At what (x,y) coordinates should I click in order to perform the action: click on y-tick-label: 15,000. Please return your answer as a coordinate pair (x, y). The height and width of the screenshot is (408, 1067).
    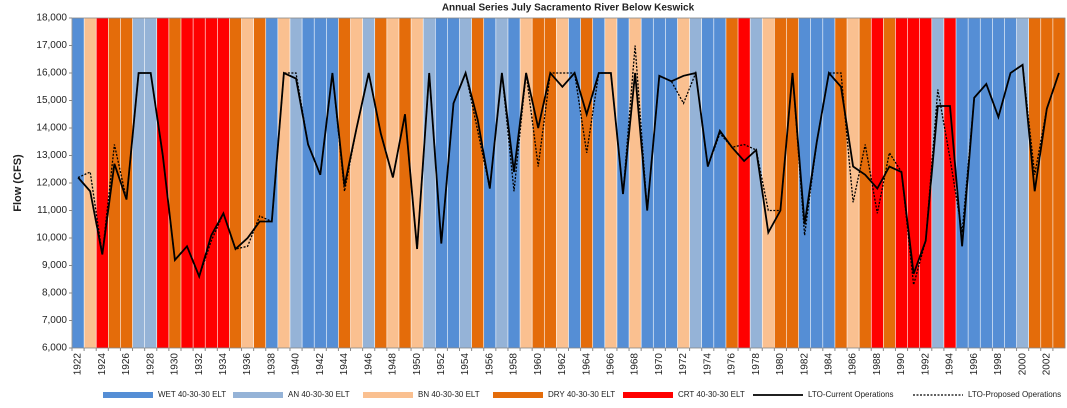
    Looking at the image, I should click on (51, 100).